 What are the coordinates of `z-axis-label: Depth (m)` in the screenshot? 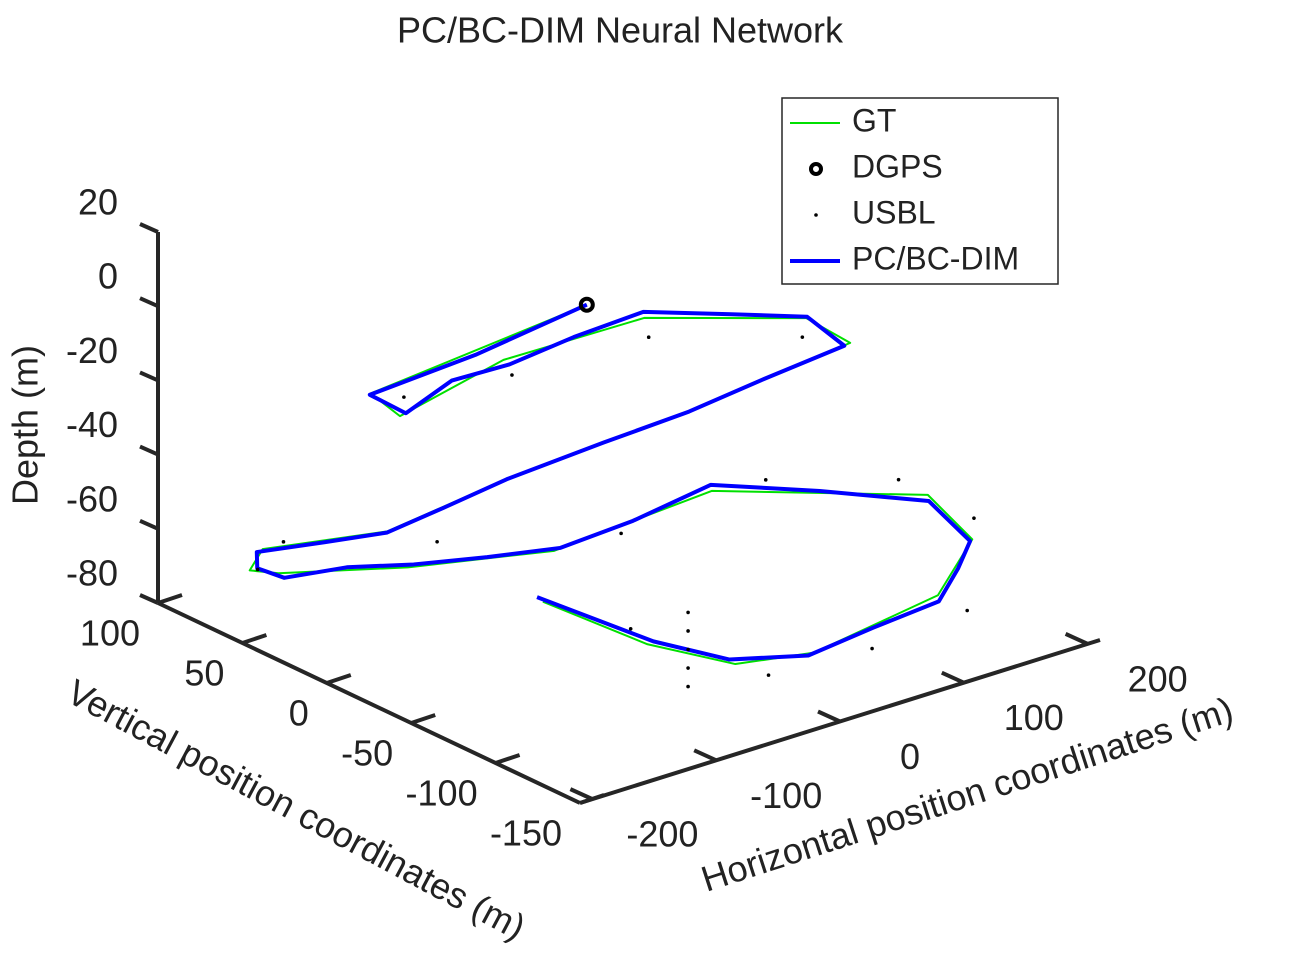 It's located at (25, 425).